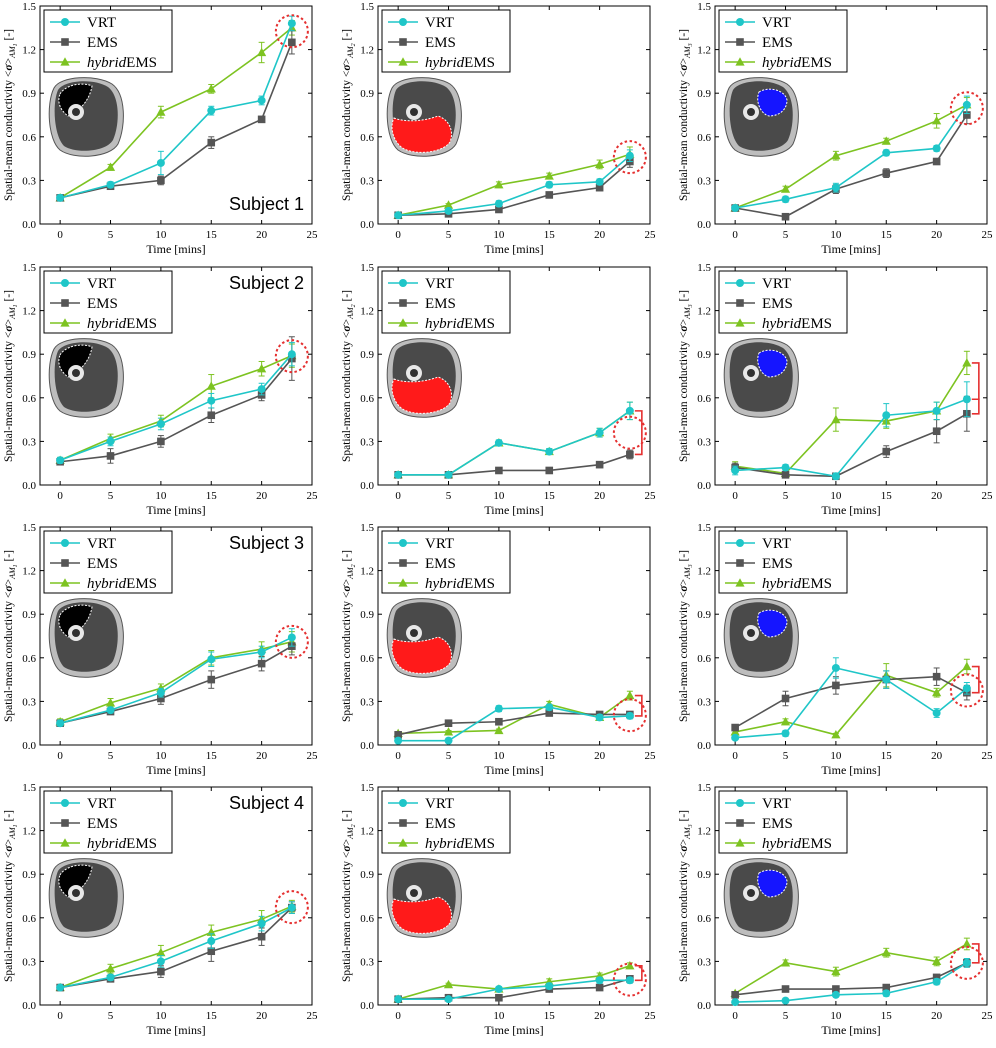  I want to click on series-line-hybridEMS, so click(851, 156).